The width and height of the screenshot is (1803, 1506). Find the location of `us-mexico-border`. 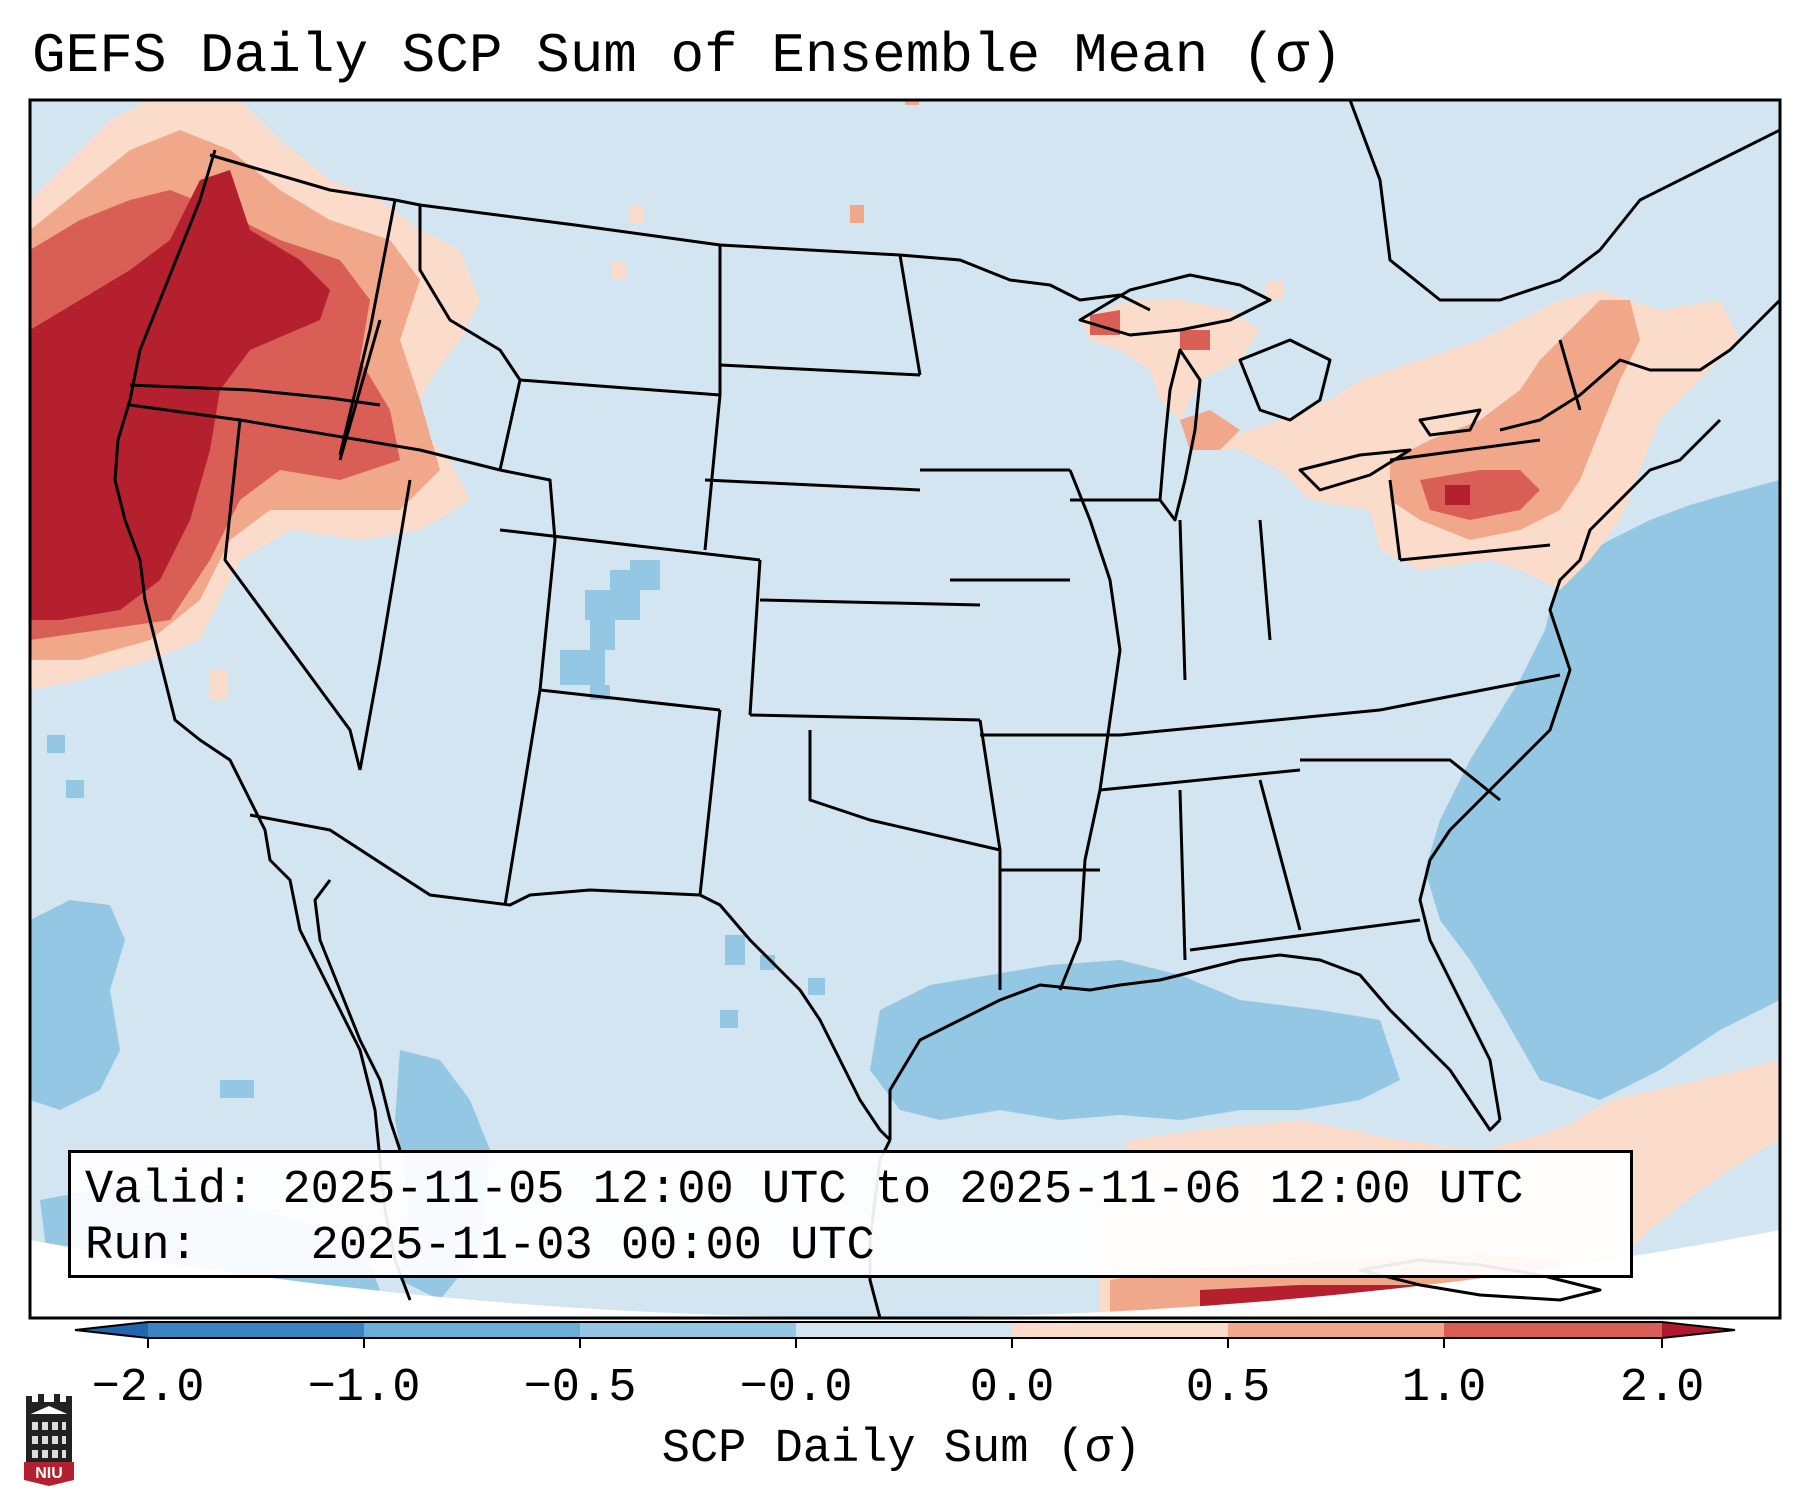

us-mexico-border is located at coordinates (570, 977).